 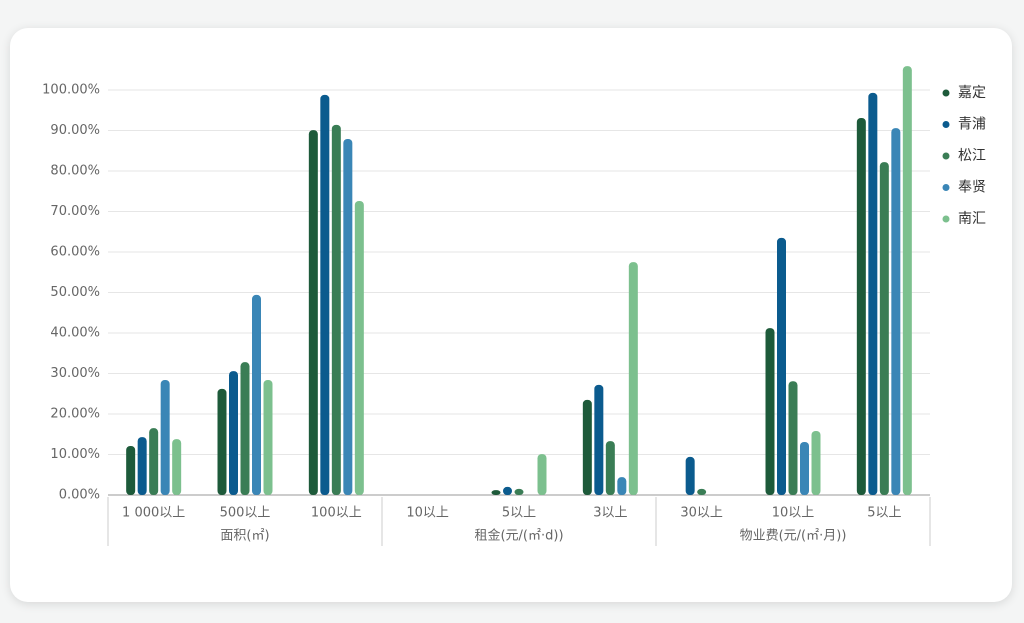 I want to click on legend-label: 奉贤, so click(x=972, y=188).